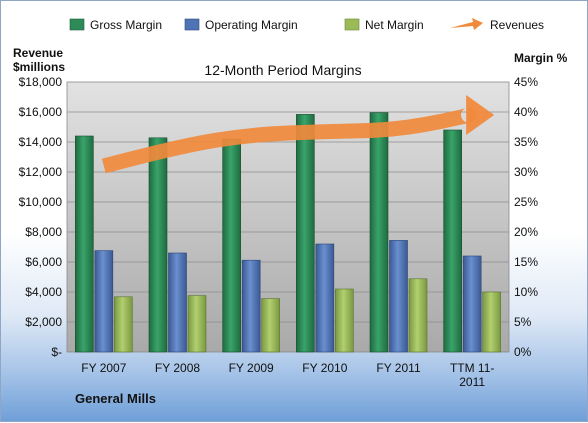 This screenshot has width=588, height=423. I want to click on y-right-tick: 20%, so click(526, 232).